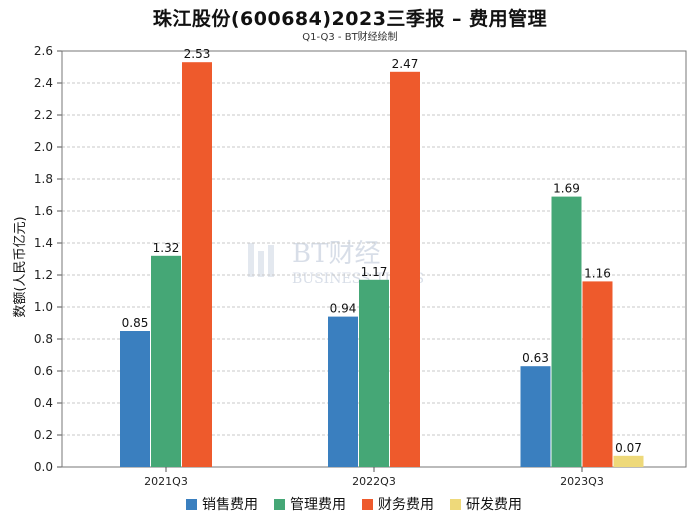 This screenshot has height=524, width=700. I want to click on x-tick-label: 2021Q3, so click(166, 481).